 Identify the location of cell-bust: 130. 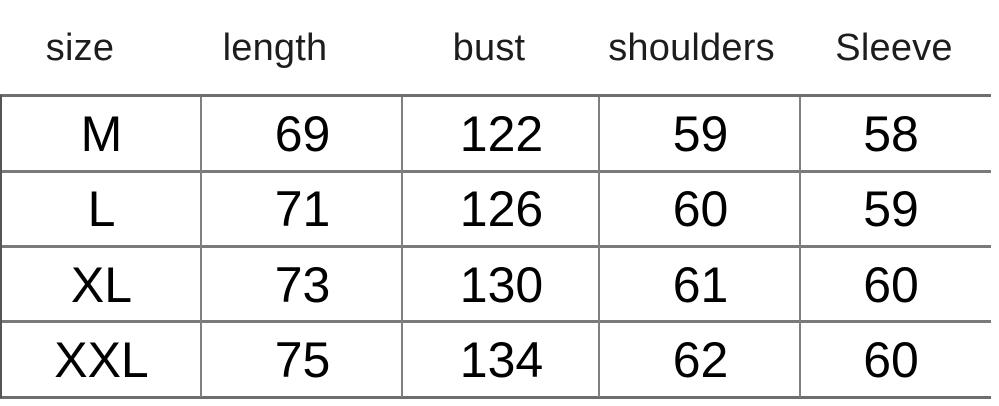
(501, 284).